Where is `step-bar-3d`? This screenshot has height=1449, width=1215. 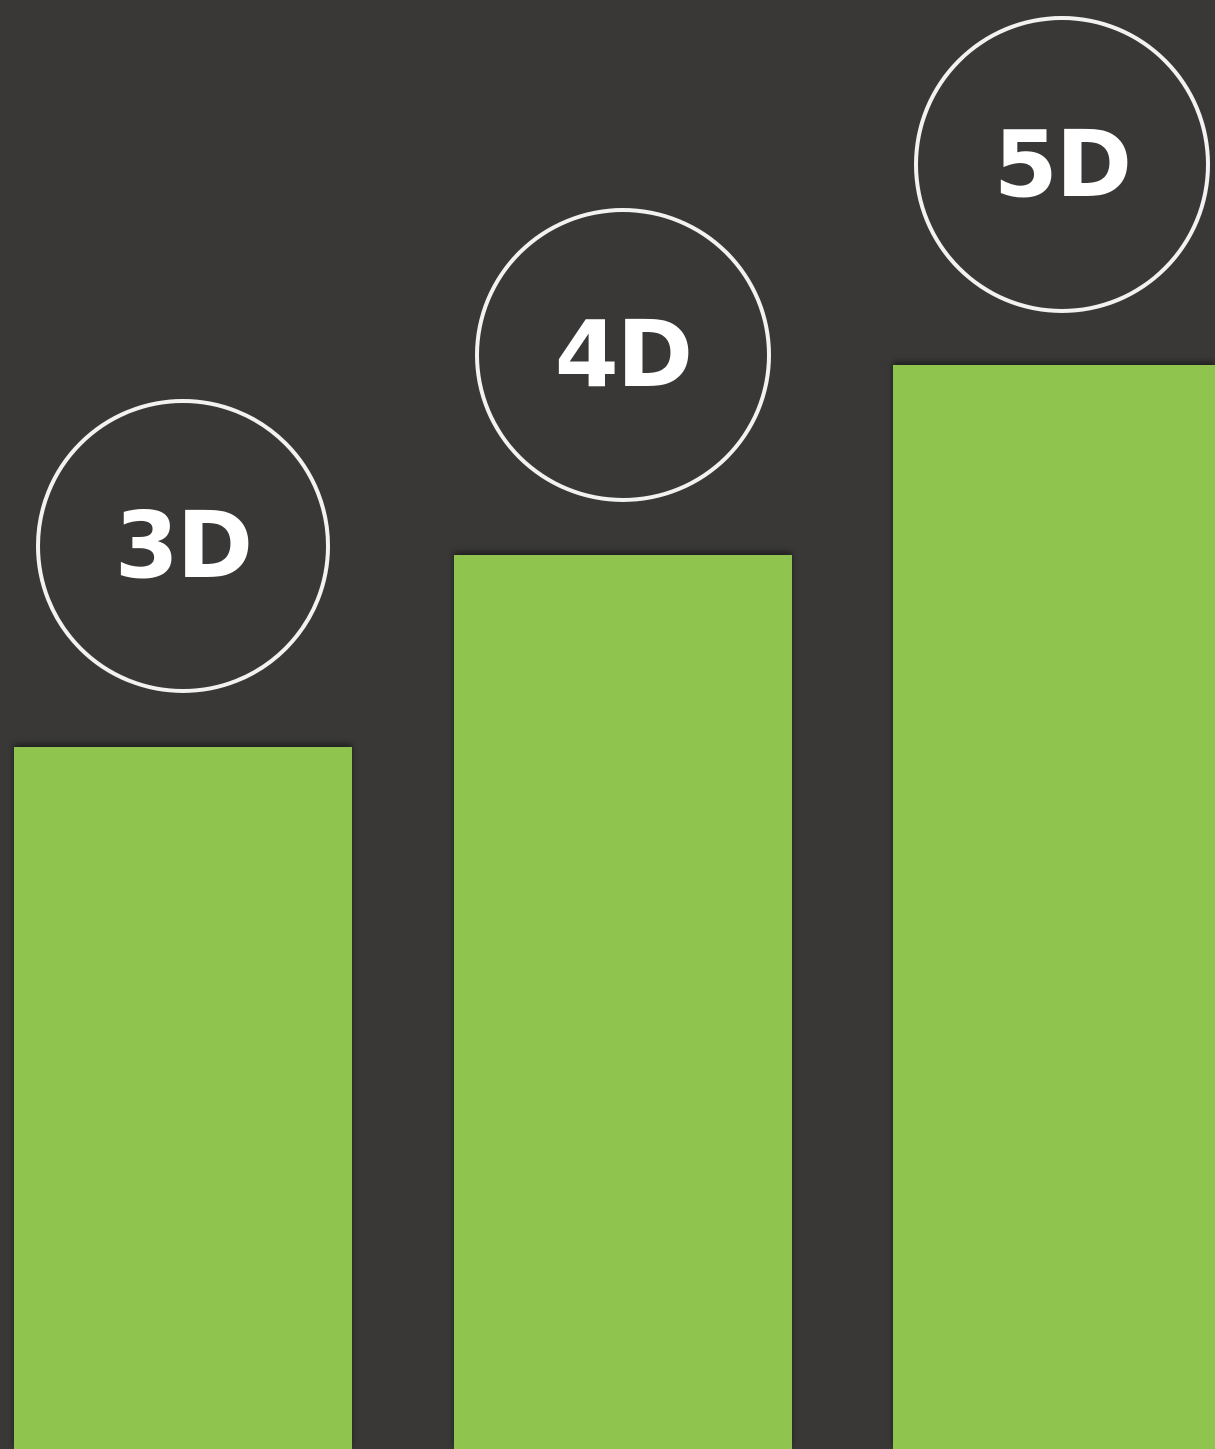 step-bar-3d is located at coordinates (183, 1098).